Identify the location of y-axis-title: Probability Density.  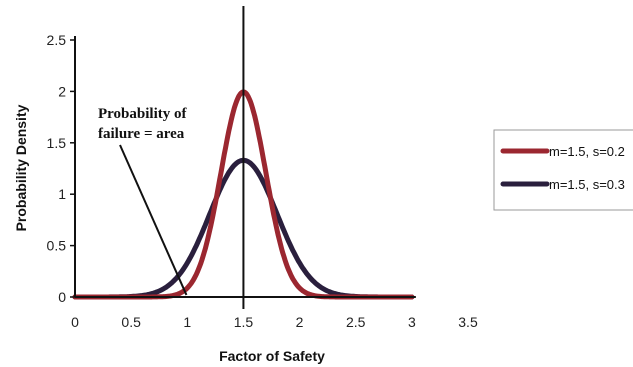
(21, 167).